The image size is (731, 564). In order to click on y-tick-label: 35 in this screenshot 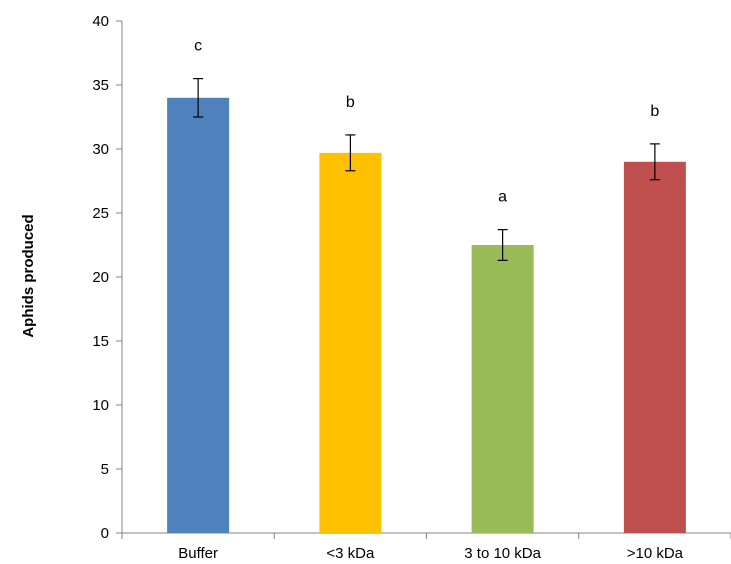, I will do `click(100, 85)`.